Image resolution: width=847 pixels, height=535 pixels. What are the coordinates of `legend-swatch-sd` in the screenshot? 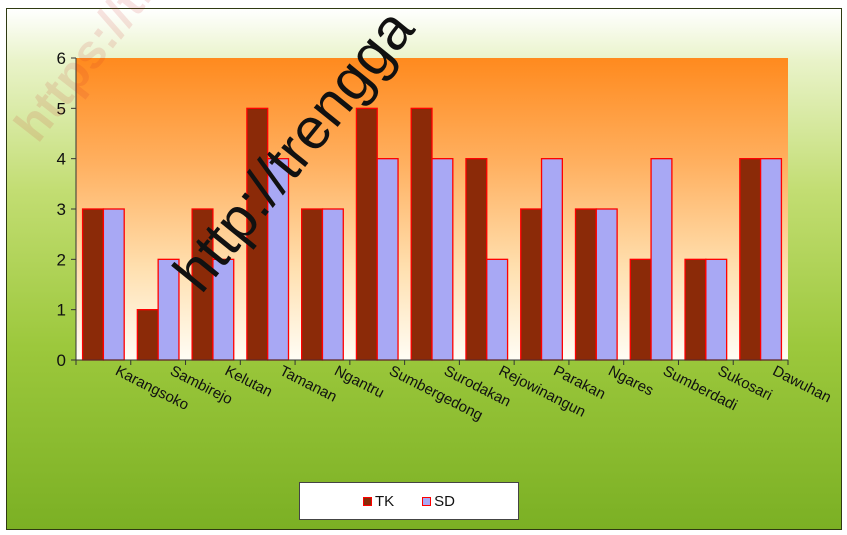 It's located at (427, 501).